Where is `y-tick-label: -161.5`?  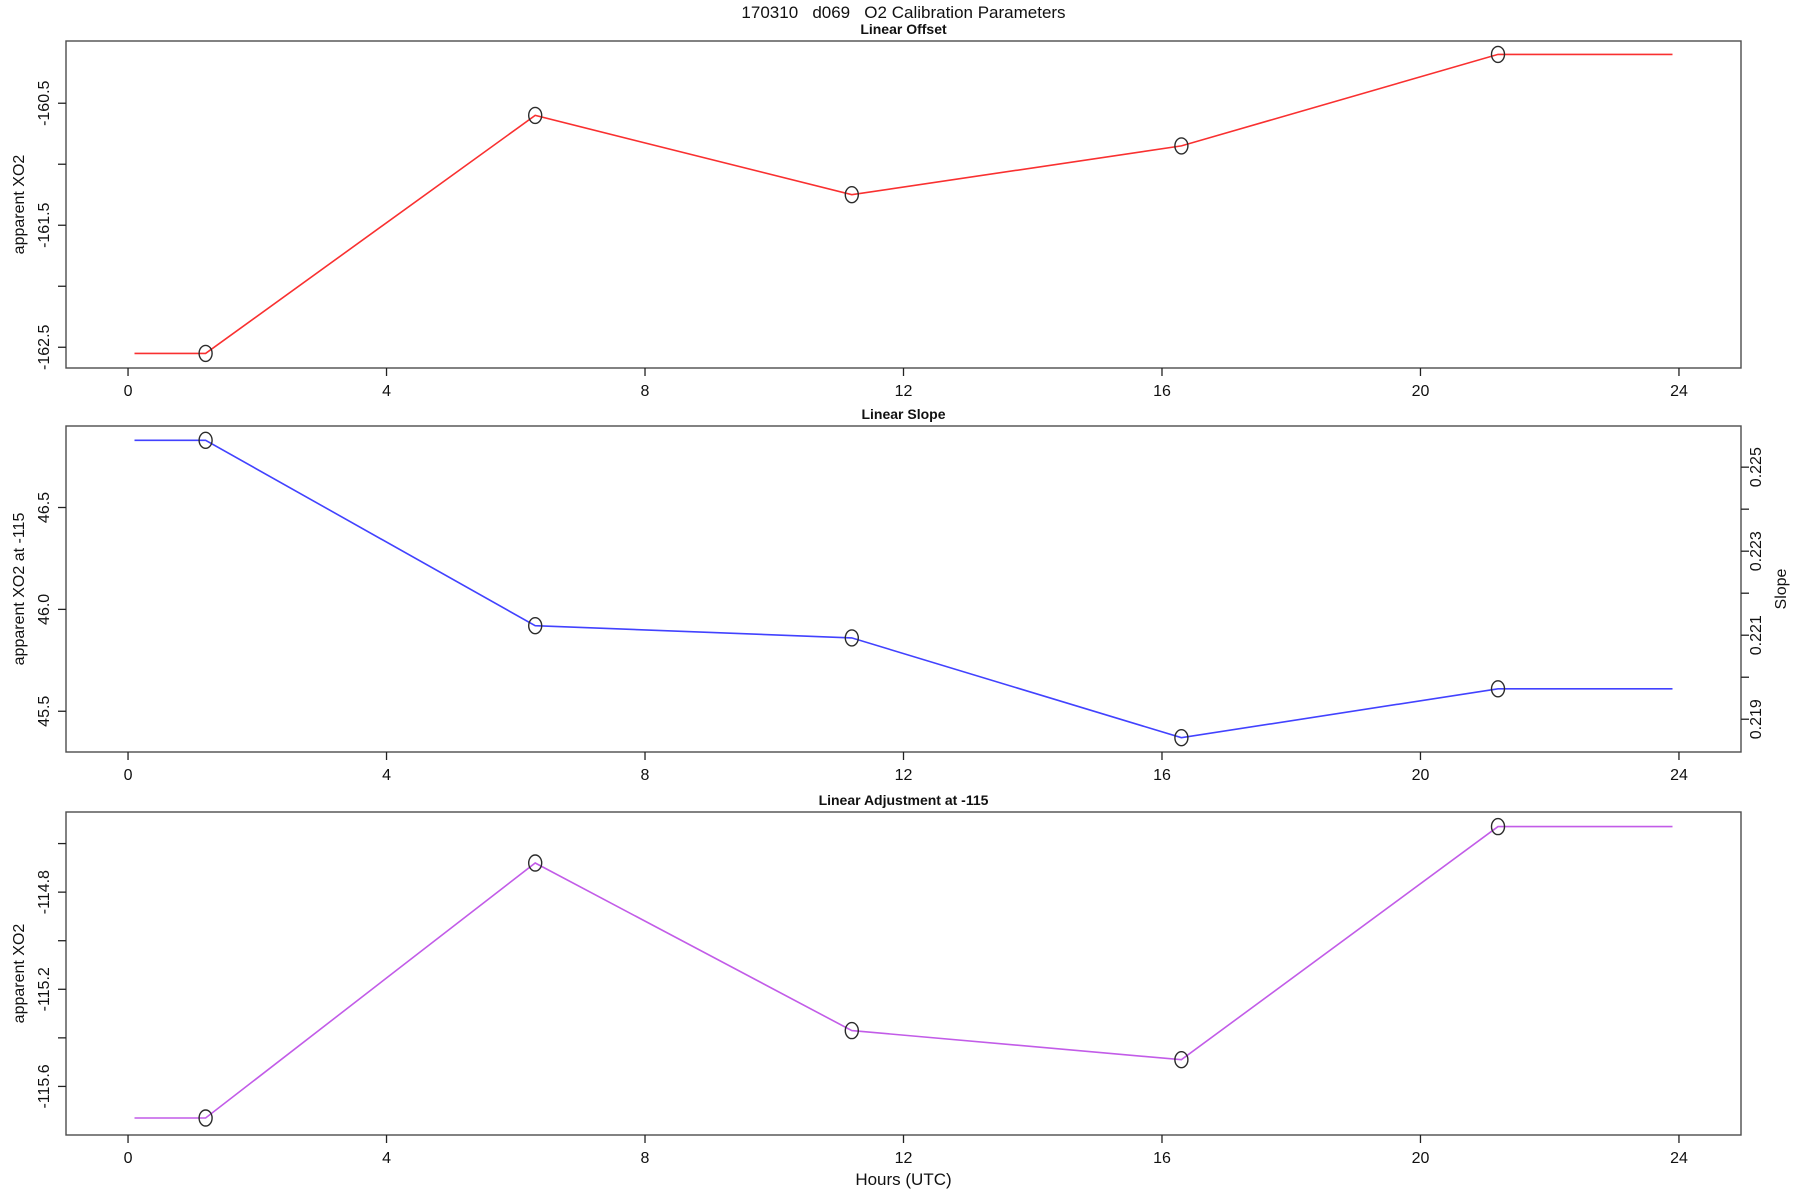 y-tick-label: -161.5 is located at coordinates (44, 224).